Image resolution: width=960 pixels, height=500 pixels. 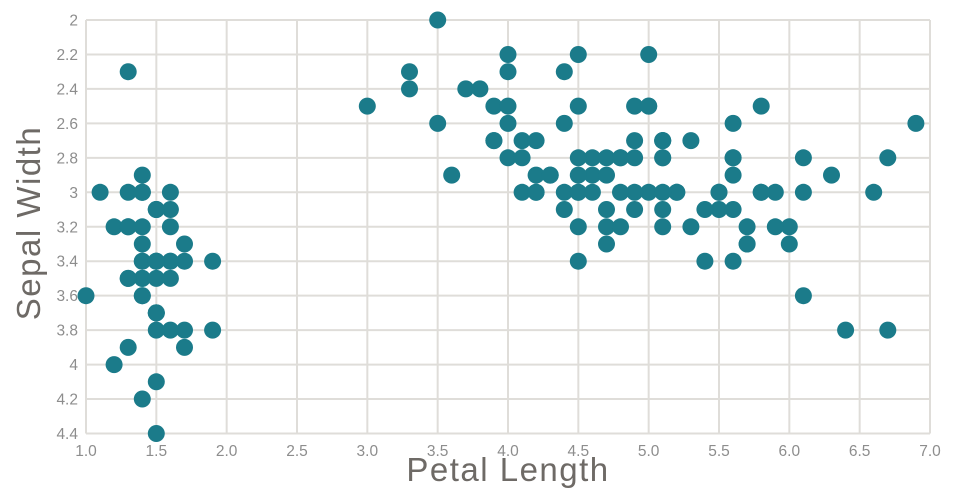 What do you see at coordinates (67, 296) in the screenshot?
I see `y-tick-label: 3.6` at bounding box center [67, 296].